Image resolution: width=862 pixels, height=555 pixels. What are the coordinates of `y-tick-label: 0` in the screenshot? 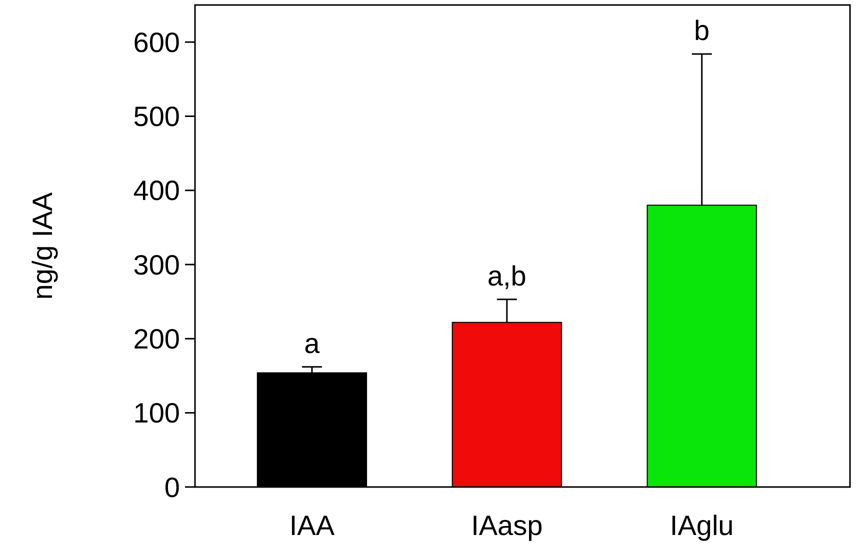 It's located at (172, 487).